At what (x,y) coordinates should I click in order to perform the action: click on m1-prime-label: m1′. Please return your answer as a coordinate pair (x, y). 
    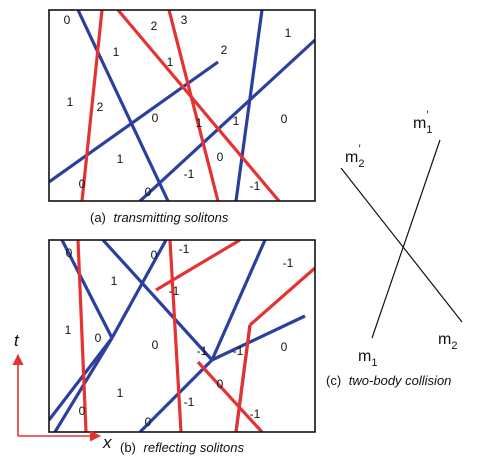
    Looking at the image, I should click on (422, 122).